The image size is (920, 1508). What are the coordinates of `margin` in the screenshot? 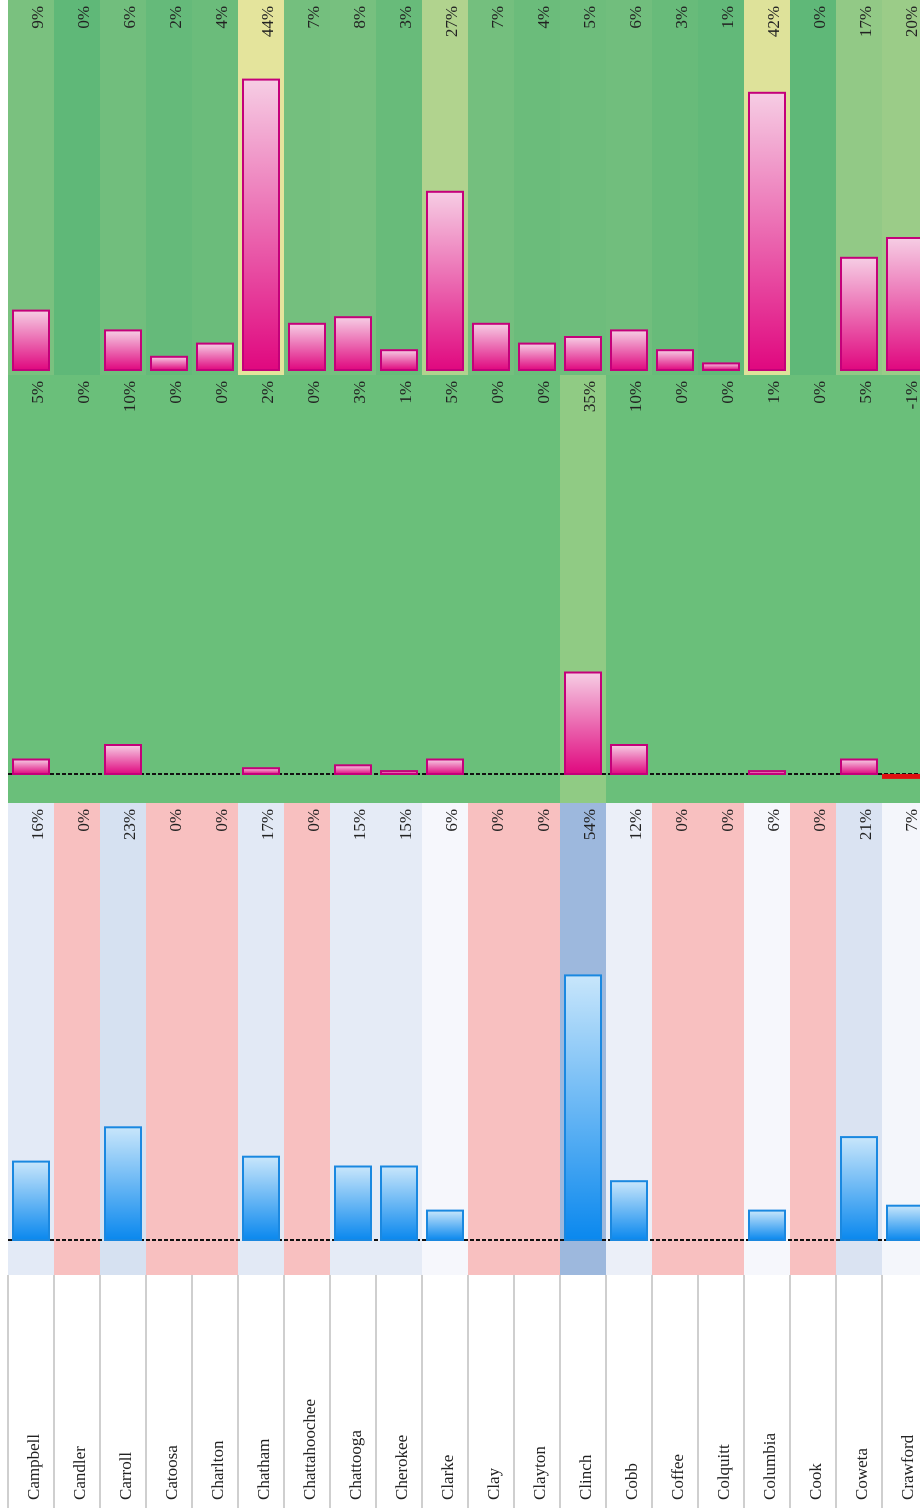 It's located at (4, 754).